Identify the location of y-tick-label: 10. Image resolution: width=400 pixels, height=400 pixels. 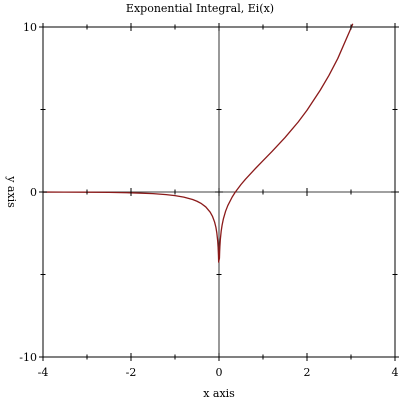
(30, 27).